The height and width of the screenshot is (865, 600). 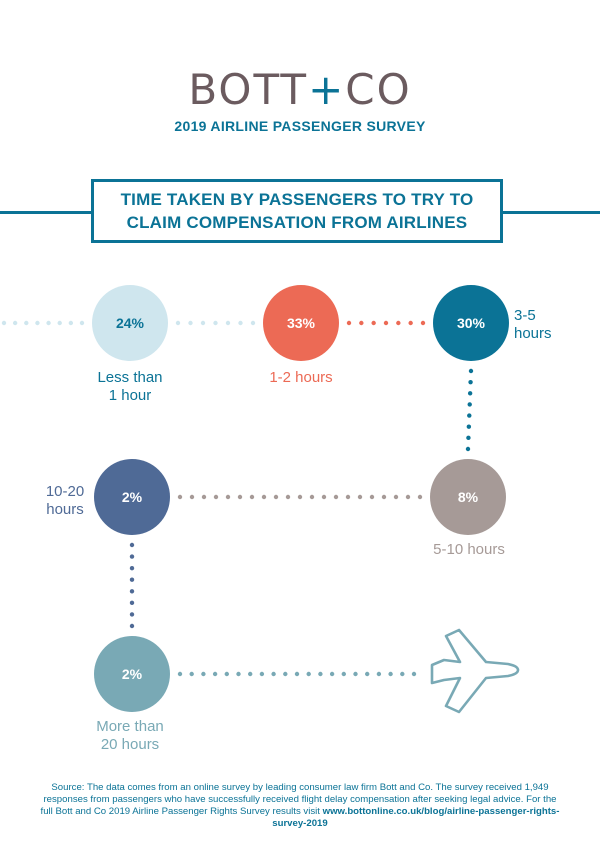 I want to click on circle-5-10-hours, so click(x=468, y=497).